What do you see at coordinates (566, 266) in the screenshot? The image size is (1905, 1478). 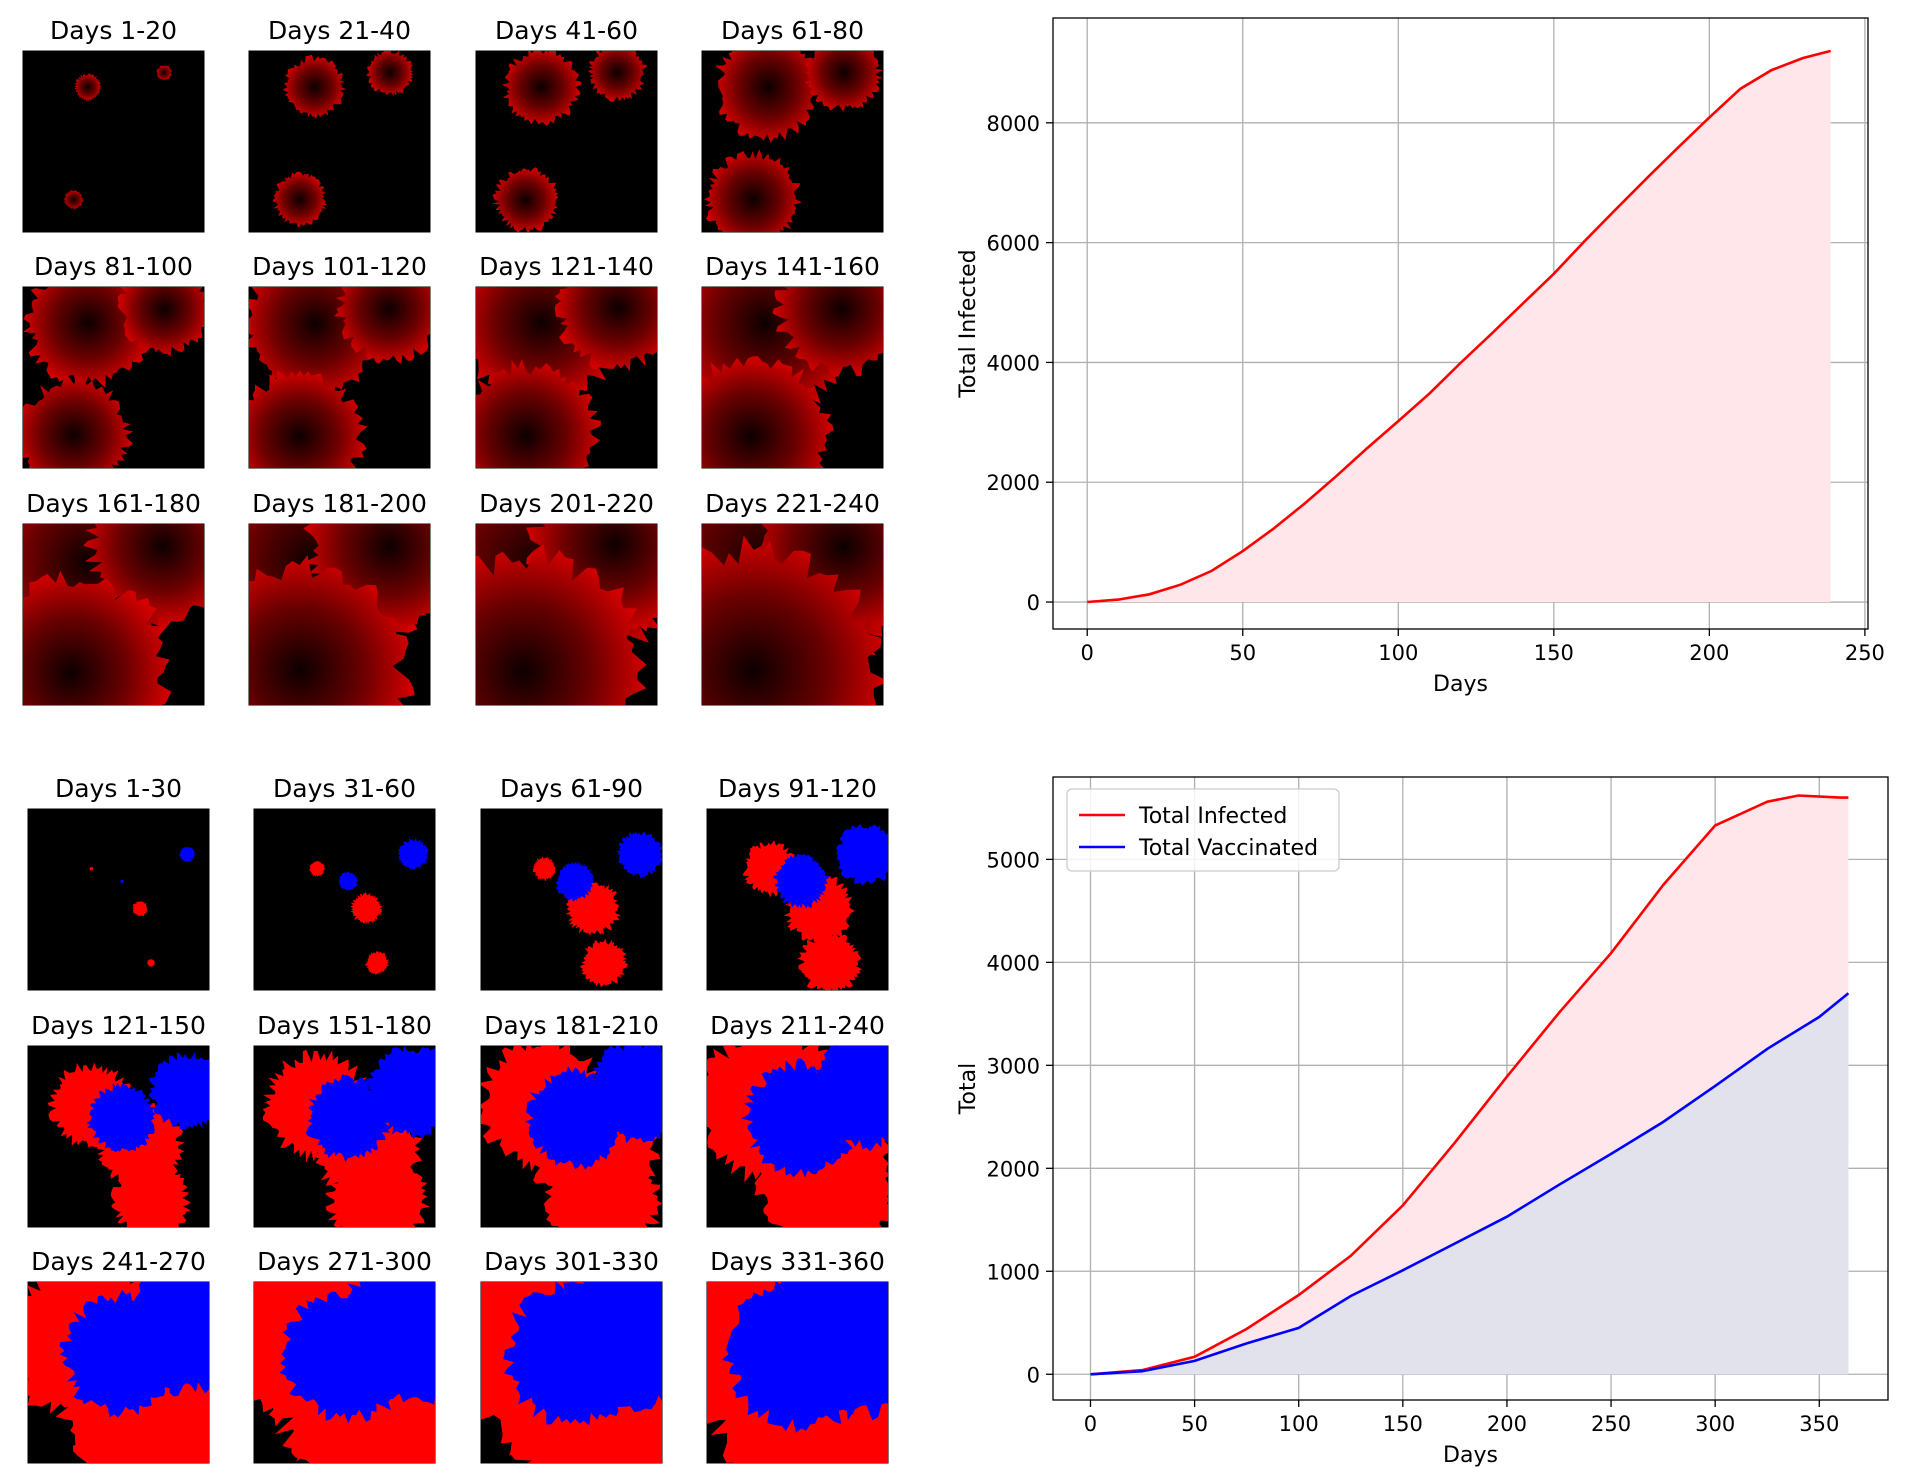 I see `thumbnail-title: Days 121-140` at bounding box center [566, 266].